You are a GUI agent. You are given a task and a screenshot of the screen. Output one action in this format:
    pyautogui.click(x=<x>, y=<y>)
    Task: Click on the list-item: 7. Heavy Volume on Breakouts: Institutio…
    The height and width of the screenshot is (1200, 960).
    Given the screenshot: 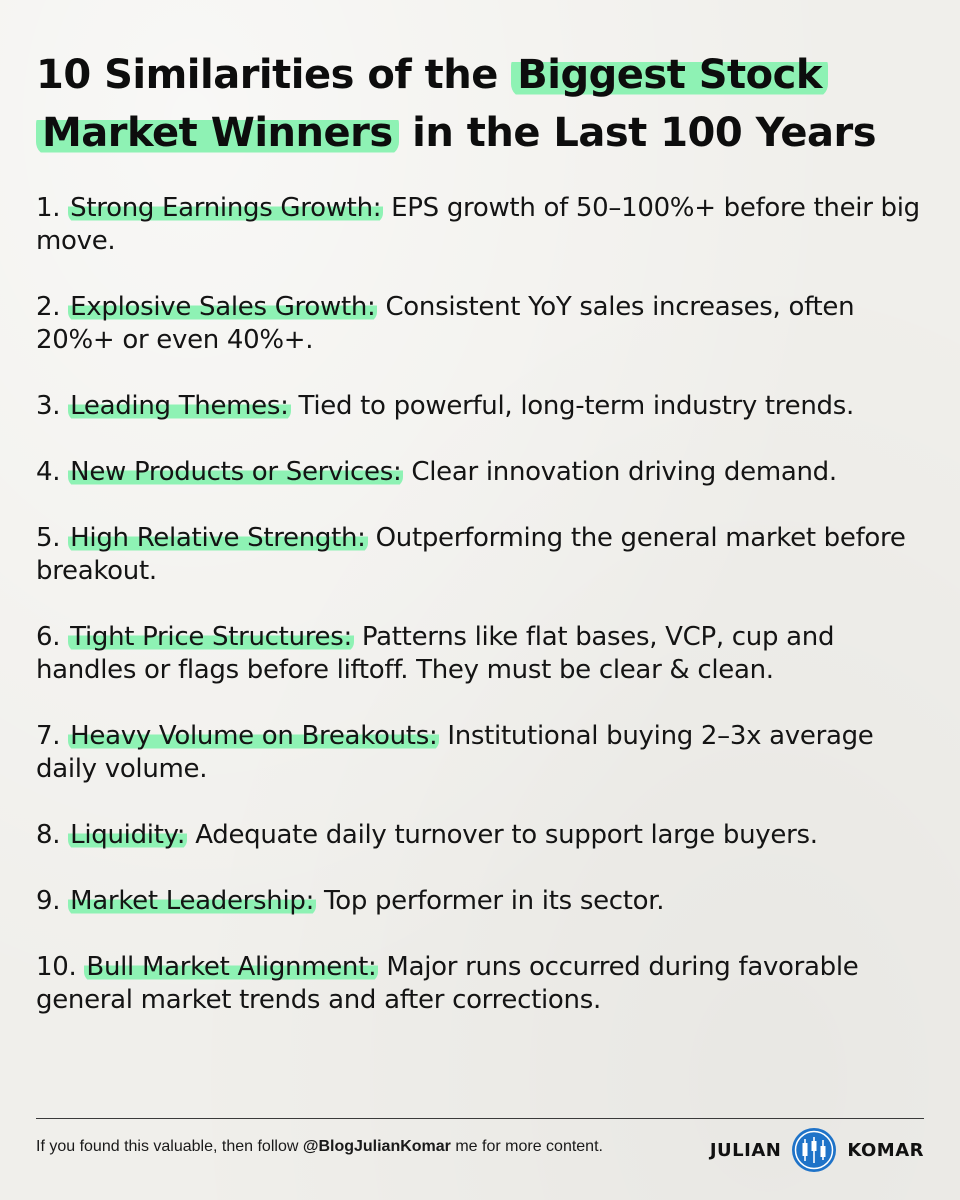 What is the action you would take?
    pyautogui.click(x=483, y=753)
    